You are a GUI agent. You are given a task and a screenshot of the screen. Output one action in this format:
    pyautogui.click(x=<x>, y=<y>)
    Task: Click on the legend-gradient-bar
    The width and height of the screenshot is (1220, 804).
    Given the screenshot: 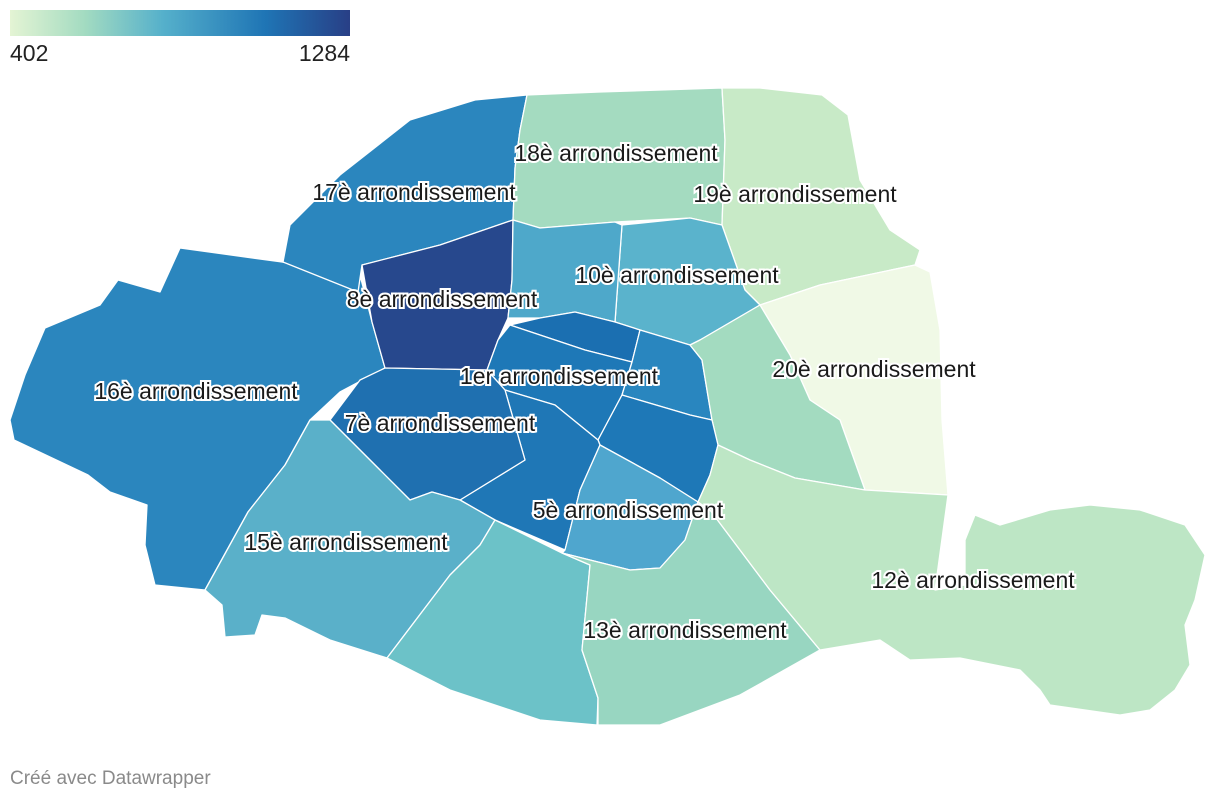 What is the action you would take?
    pyautogui.click(x=180, y=23)
    